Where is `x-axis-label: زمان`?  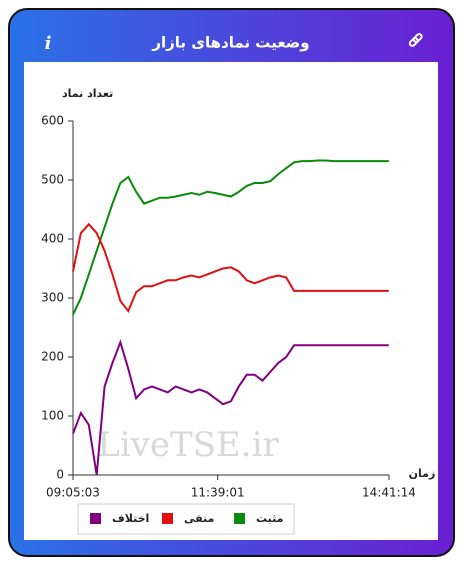
x-axis-label: زمان is located at coordinates (422, 473).